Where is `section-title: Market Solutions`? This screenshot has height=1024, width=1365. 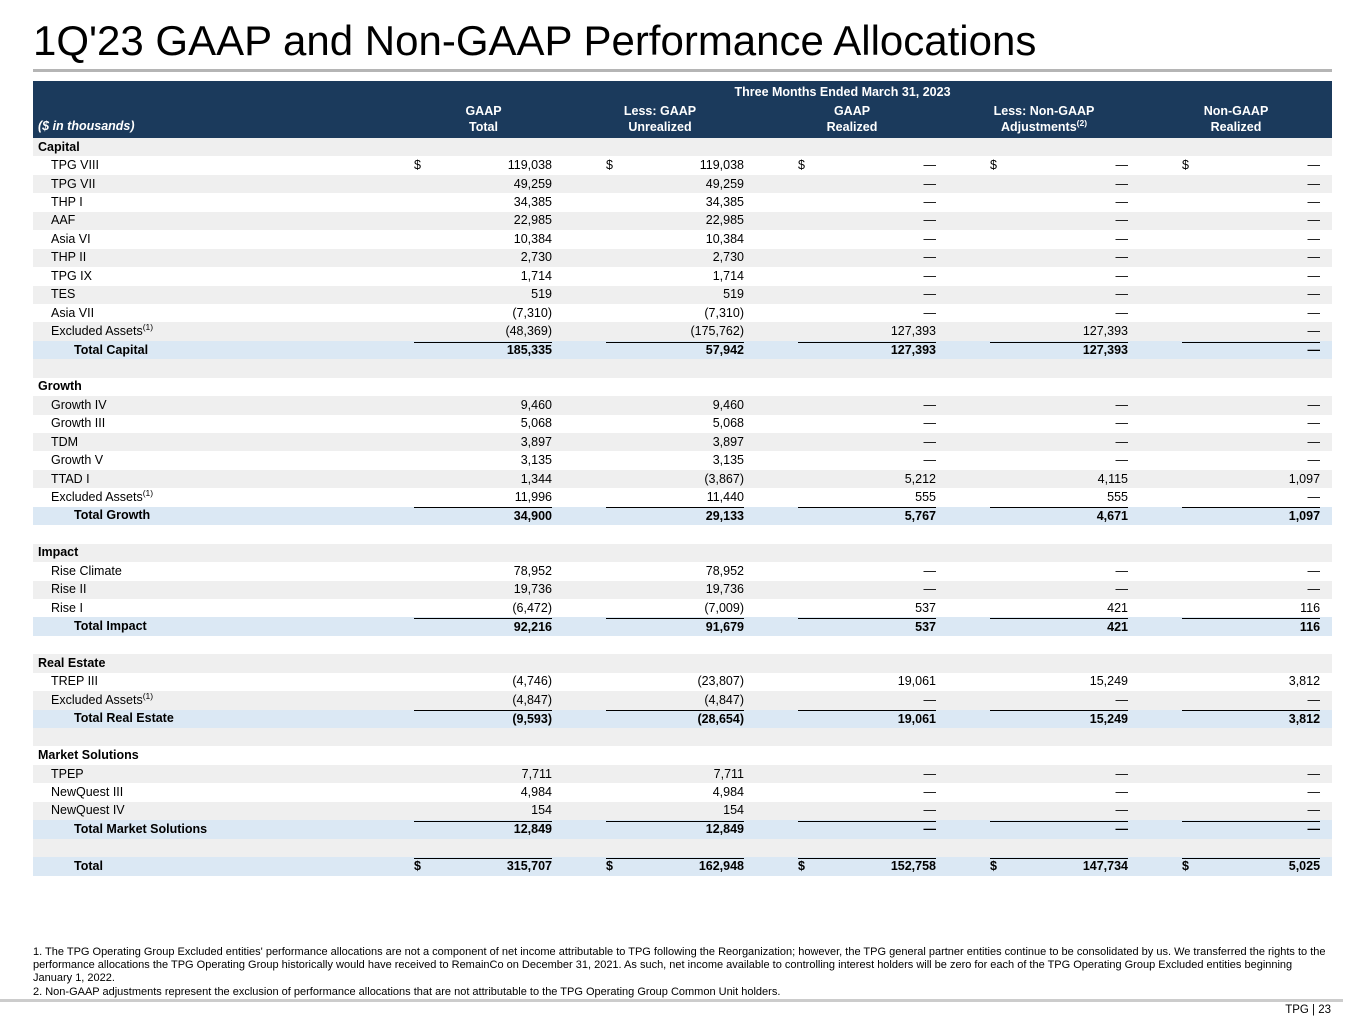
section-title: Market Solutions is located at coordinates (88, 755).